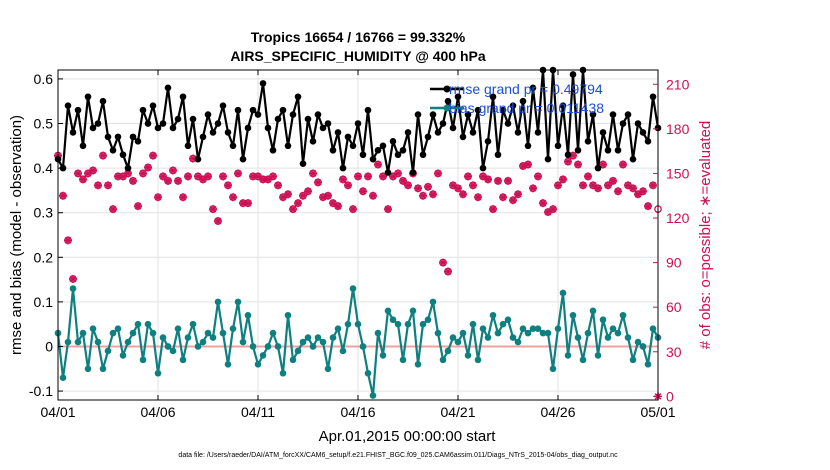 This screenshot has width=830, height=470. What do you see at coordinates (44, 168) in the screenshot?
I see `y-tick-label: 0.4` at bounding box center [44, 168].